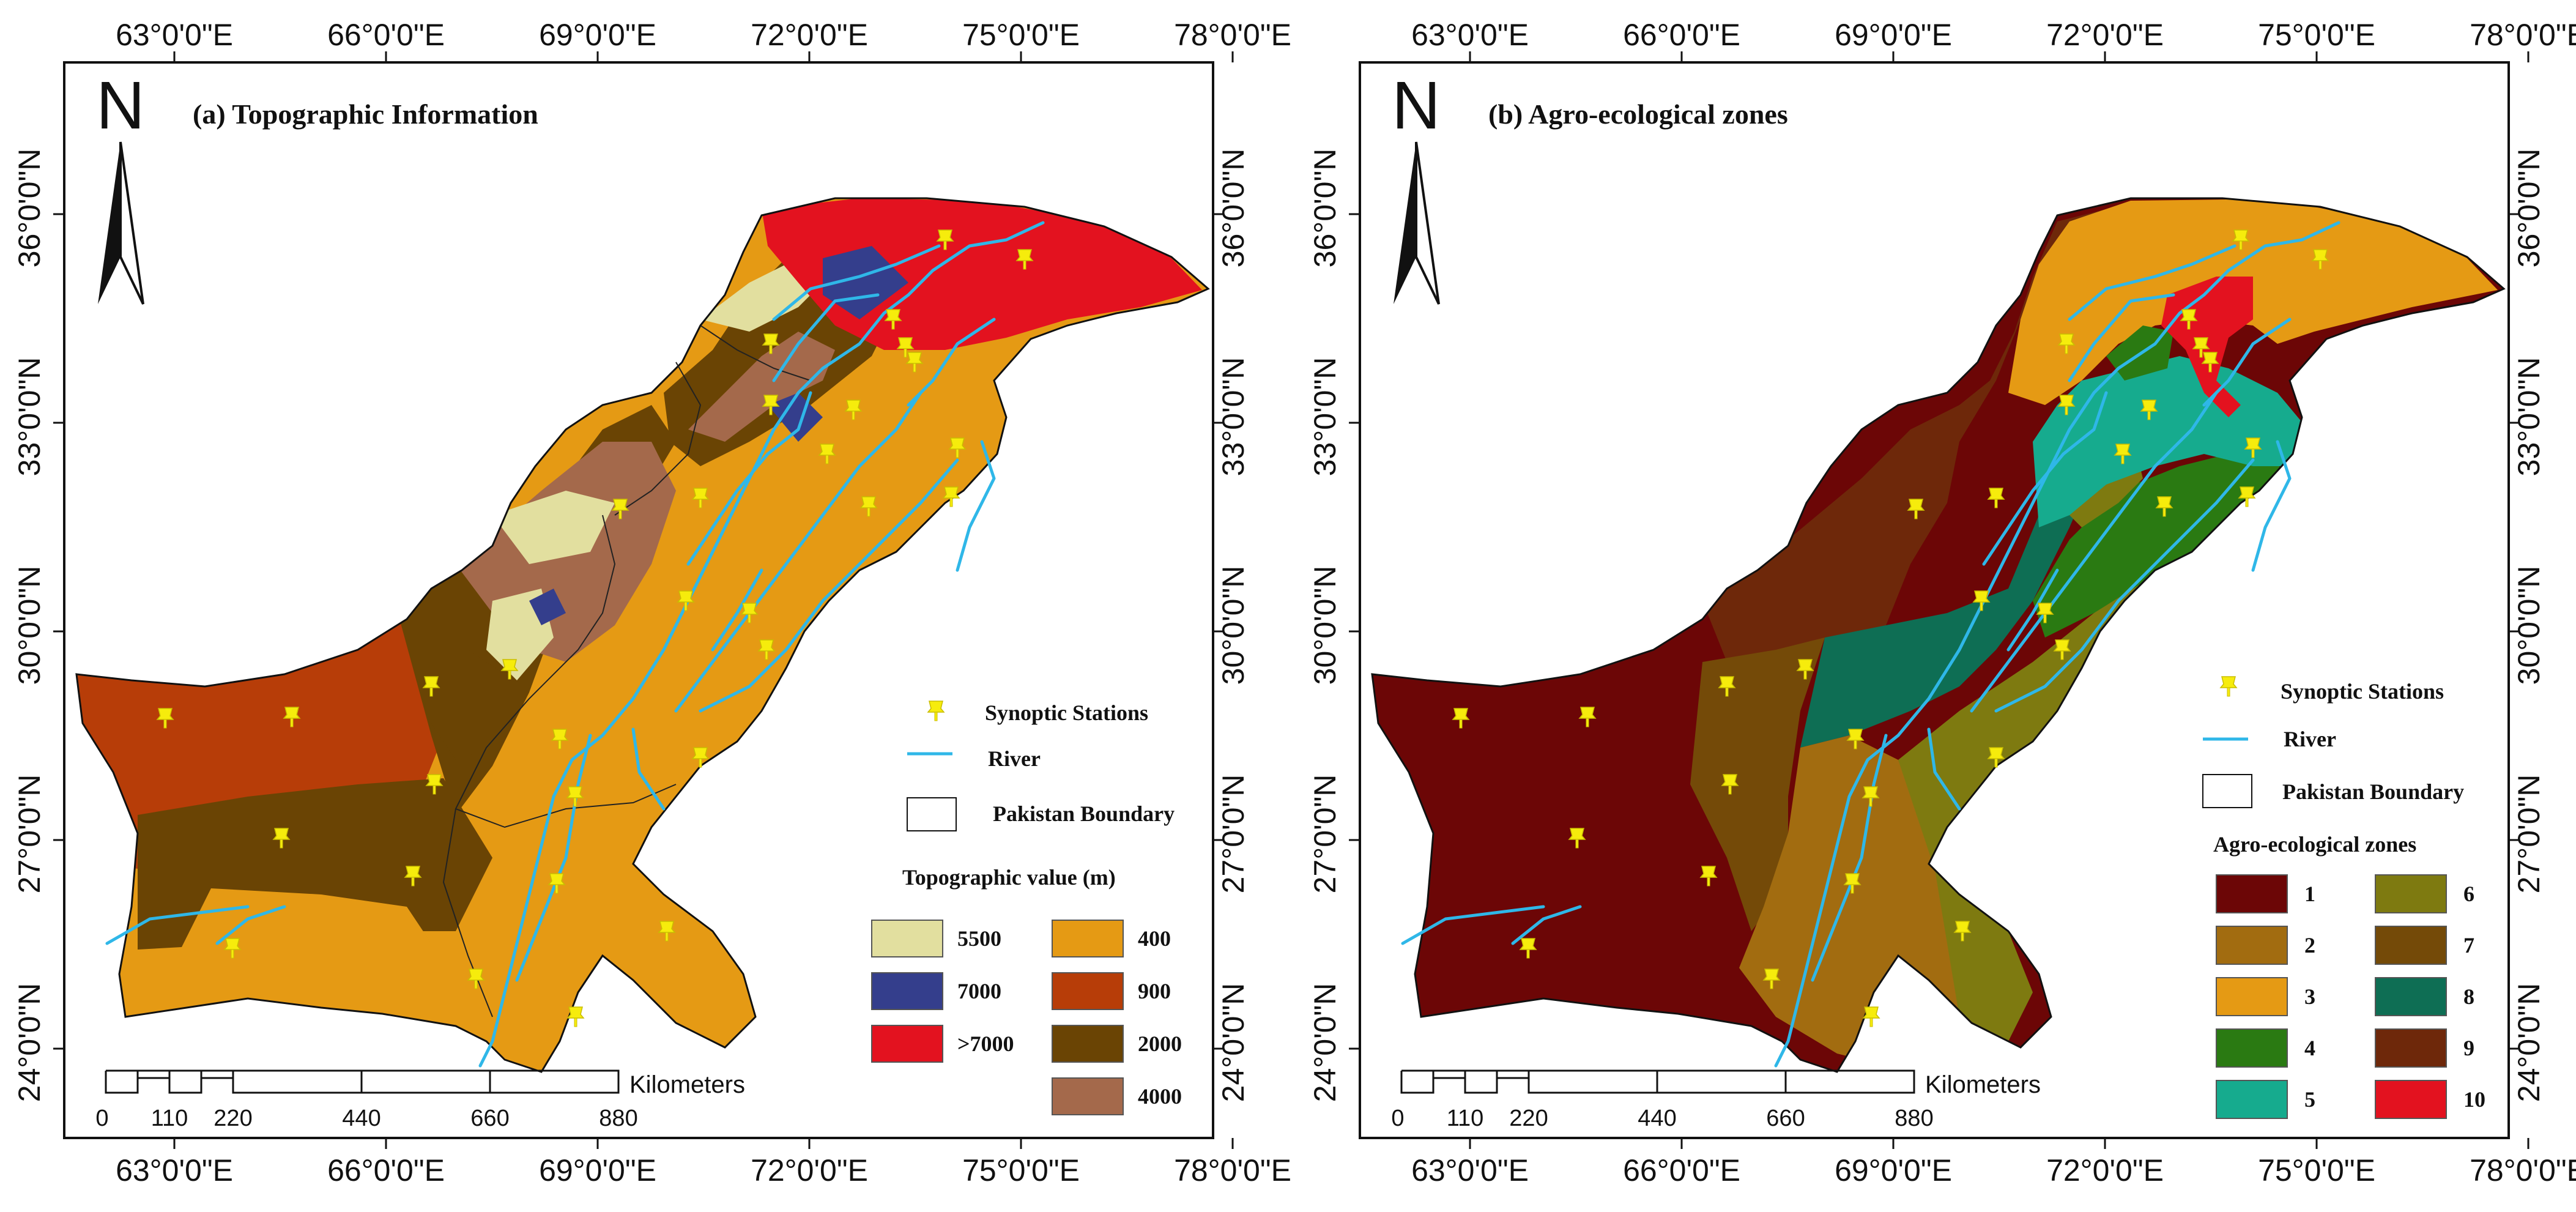  I want to click on legend-swatch-label: 1, so click(2309, 894).